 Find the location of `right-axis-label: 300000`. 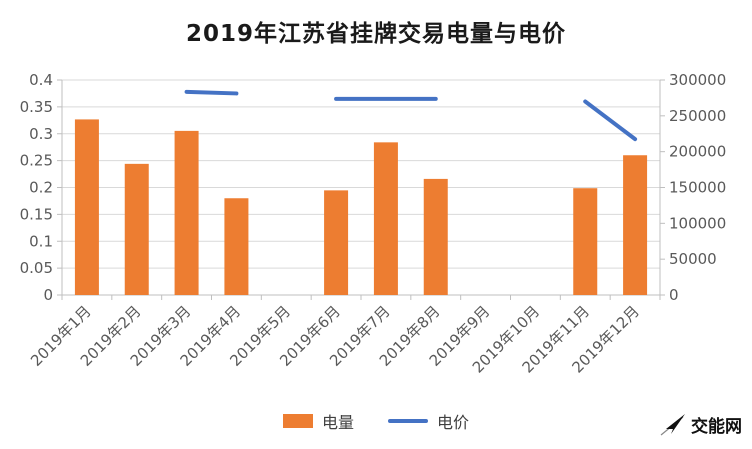

right-axis-label: 300000 is located at coordinates (697, 80).